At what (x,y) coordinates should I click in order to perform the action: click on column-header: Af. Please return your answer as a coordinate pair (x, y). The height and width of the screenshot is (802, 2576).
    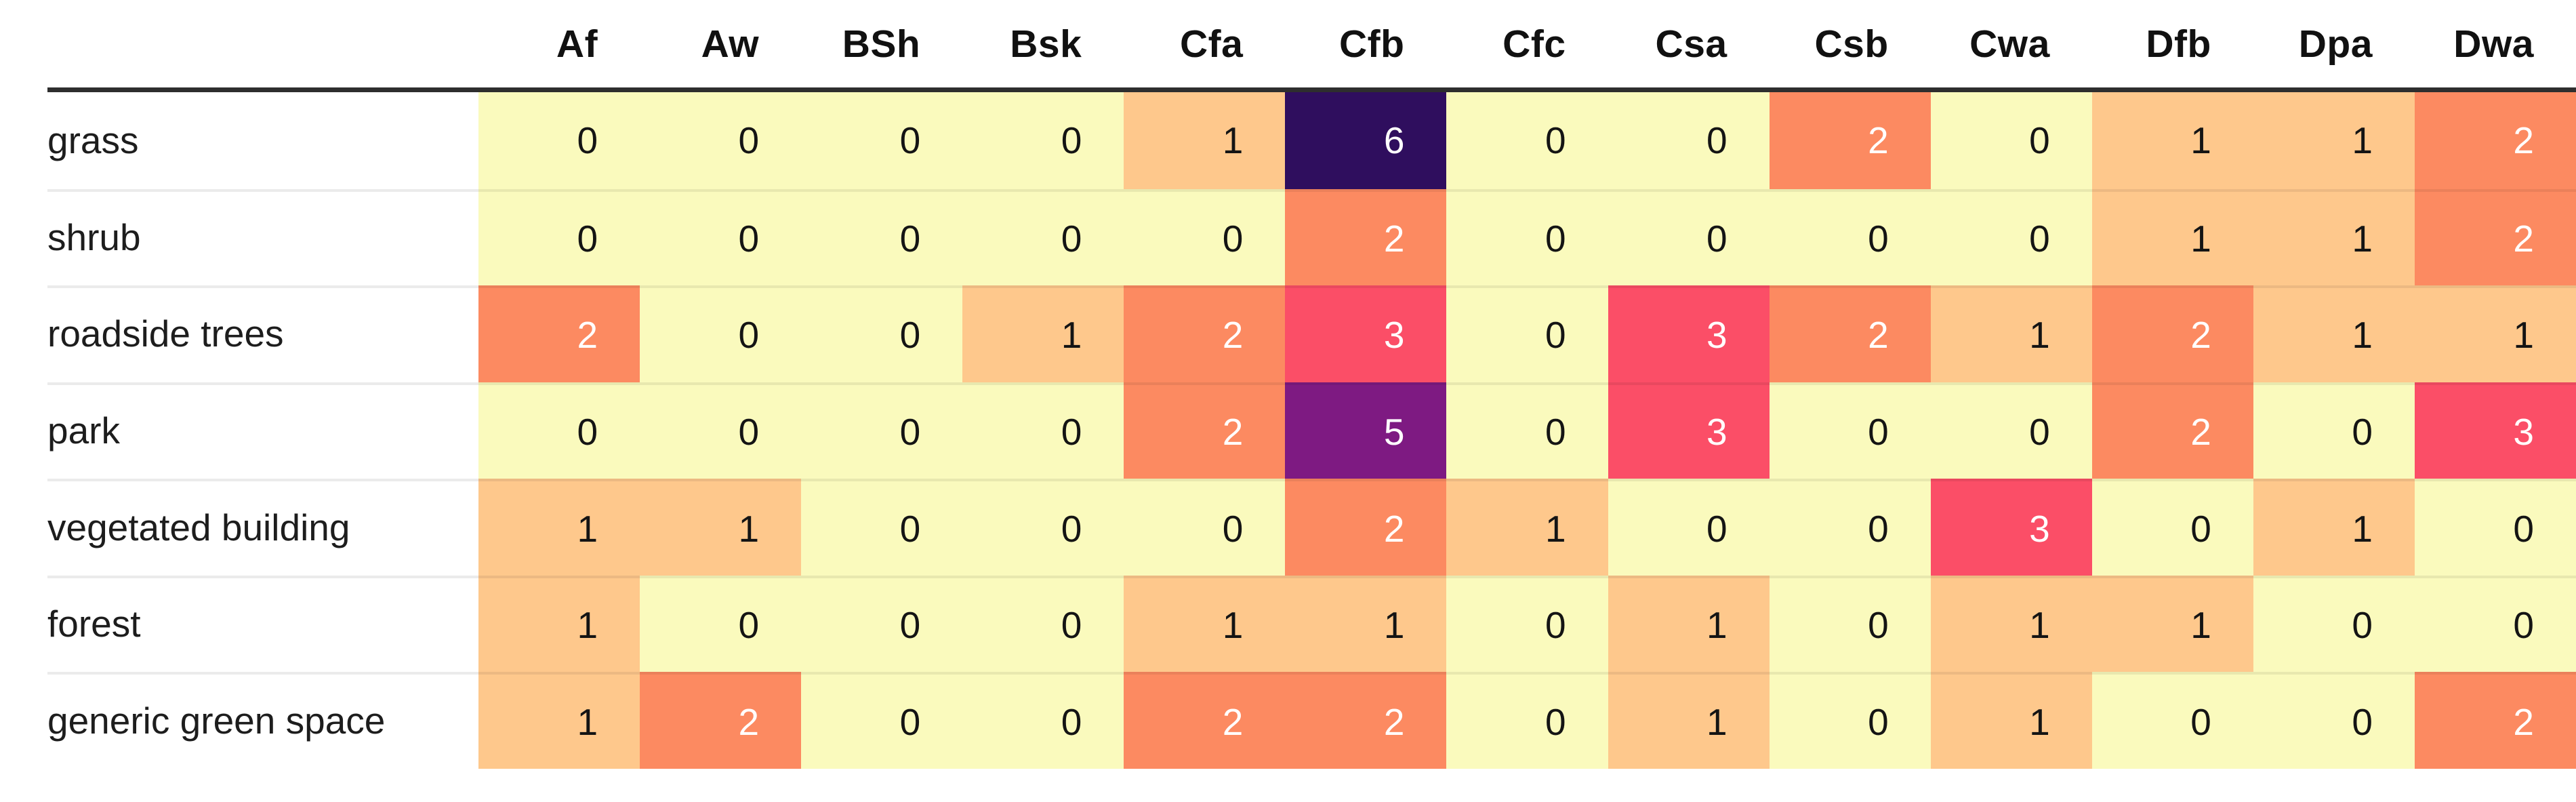
    Looking at the image, I should click on (577, 44).